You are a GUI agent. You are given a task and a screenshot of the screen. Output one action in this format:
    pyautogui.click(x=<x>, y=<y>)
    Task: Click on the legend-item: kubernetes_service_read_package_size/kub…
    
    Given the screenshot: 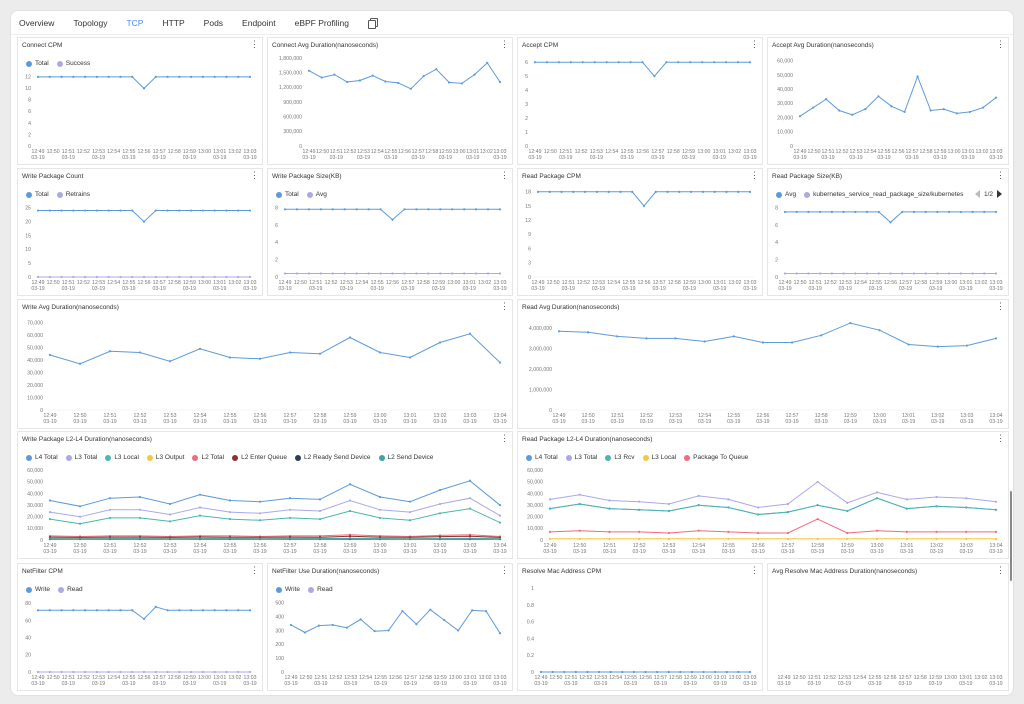 What is the action you would take?
    pyautogui.click(x=883, y=194)
    